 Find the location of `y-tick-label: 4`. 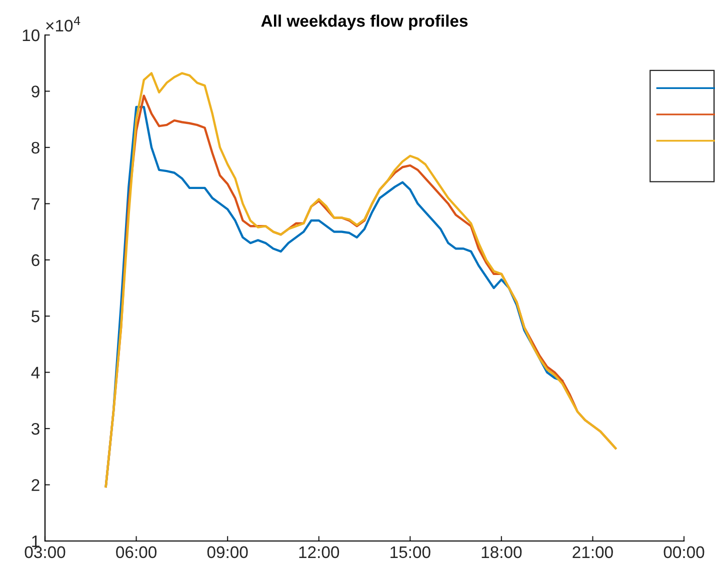

y-tick-label: 4 is located at coordinates (35, 372).